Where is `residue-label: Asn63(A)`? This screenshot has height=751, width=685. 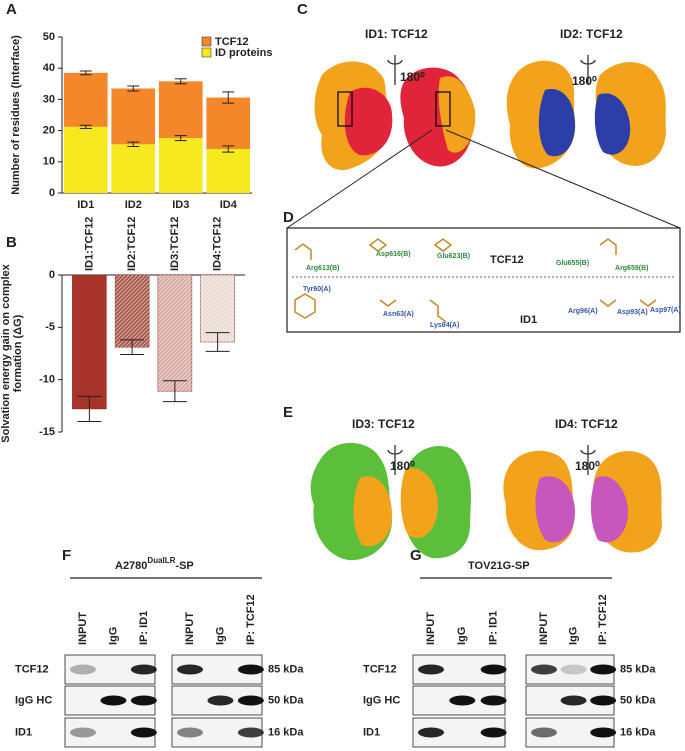
residue-label: Asn63(A) is located at coordinates (398, 314).